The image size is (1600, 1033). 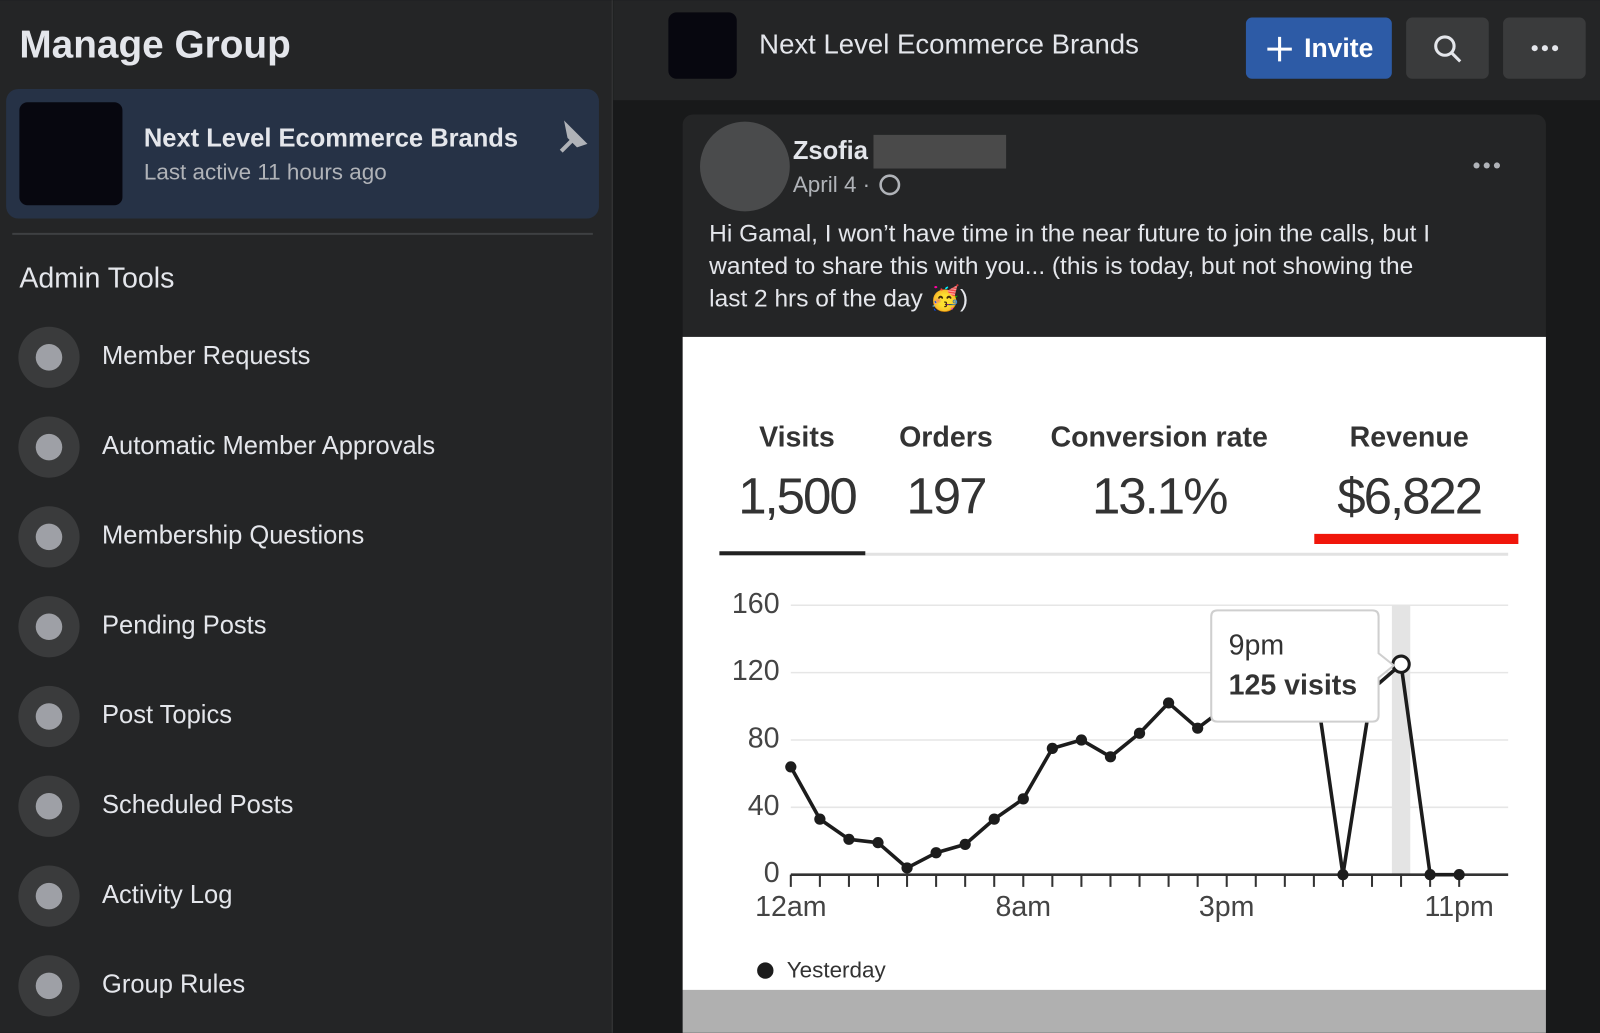 I want to click on group-name: Next Level Ecommerce Brands, so click(x=331, y=139).